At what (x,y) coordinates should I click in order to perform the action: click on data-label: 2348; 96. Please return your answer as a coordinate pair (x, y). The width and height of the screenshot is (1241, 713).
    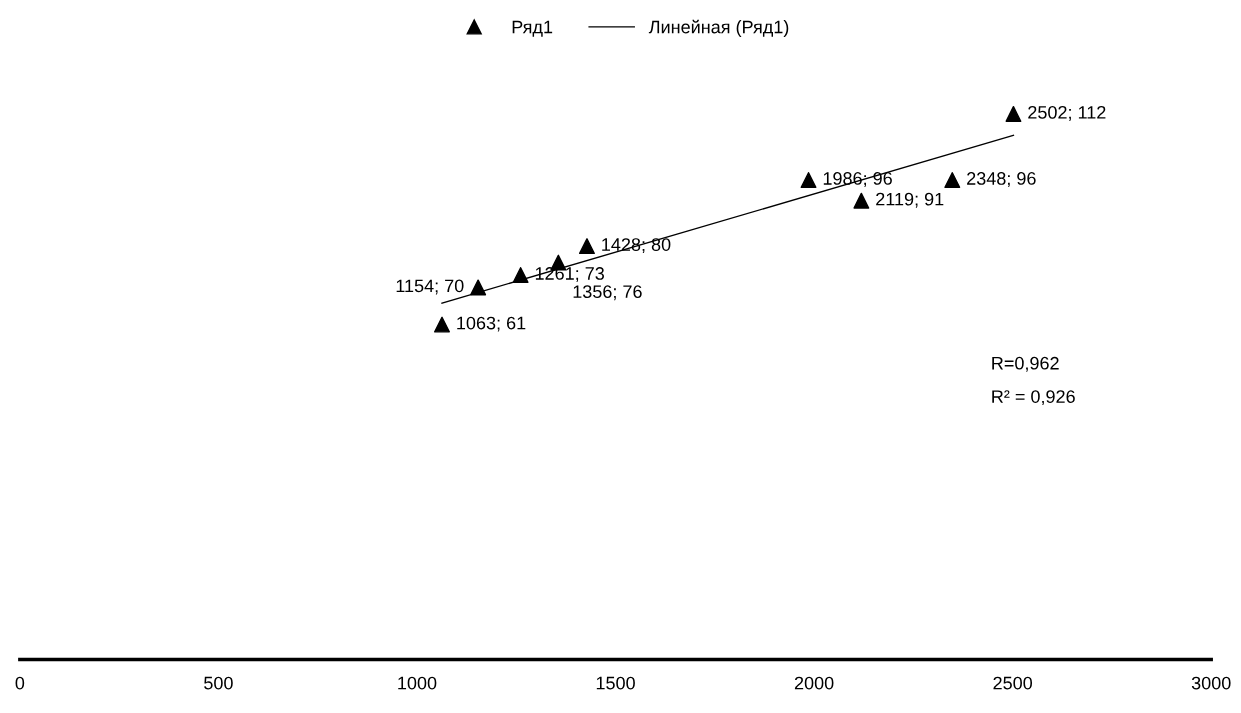
    Looking at the image, I should click on (1001, 179).